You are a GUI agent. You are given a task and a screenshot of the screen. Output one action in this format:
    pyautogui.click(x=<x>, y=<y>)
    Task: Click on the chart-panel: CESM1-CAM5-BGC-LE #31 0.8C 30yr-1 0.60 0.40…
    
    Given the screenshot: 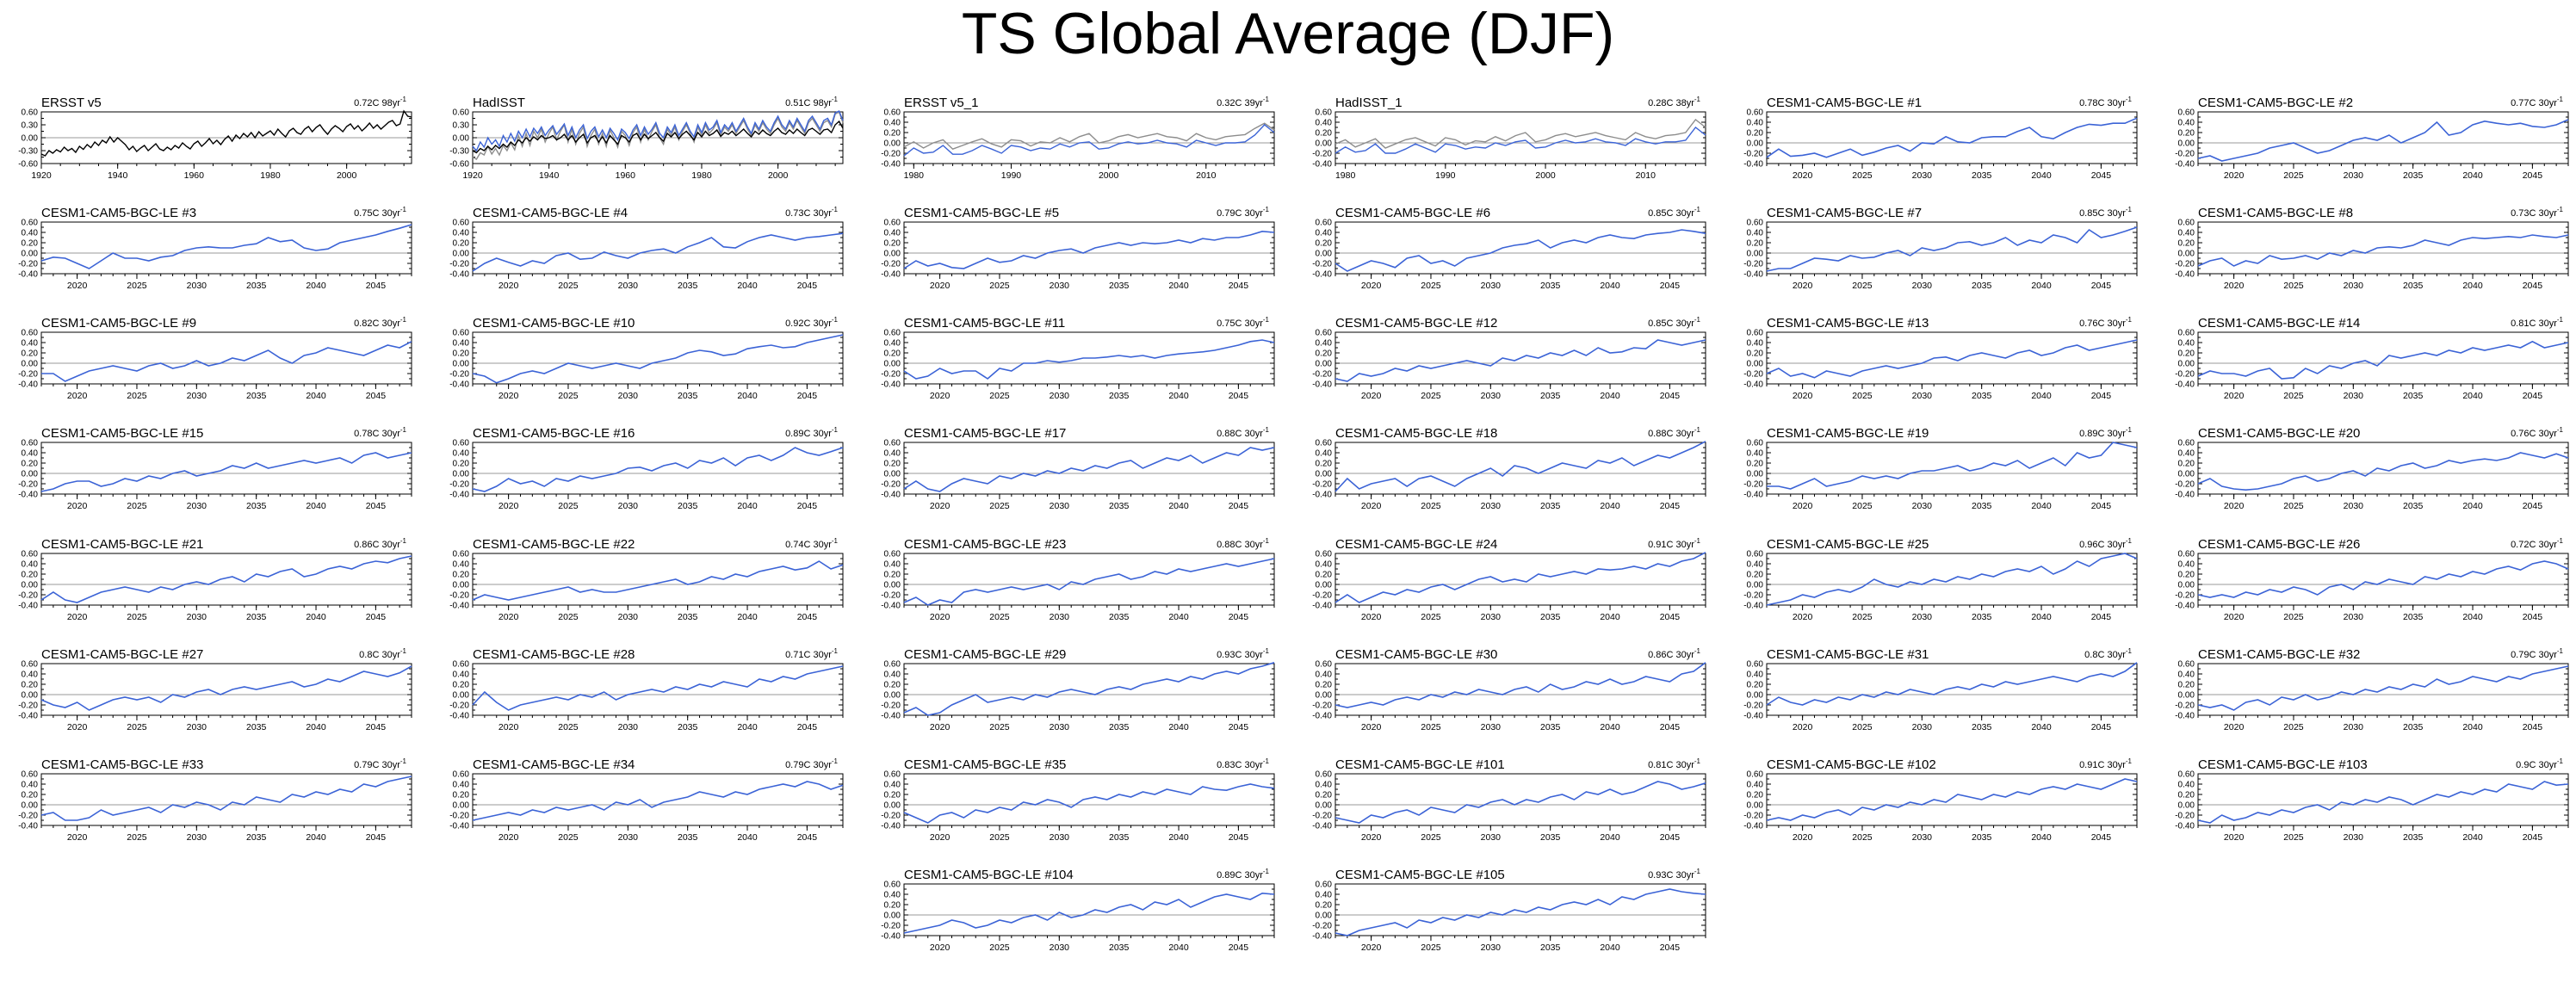 What is the action you would take?
    pyautogui.click(x=1932, y=692)
    